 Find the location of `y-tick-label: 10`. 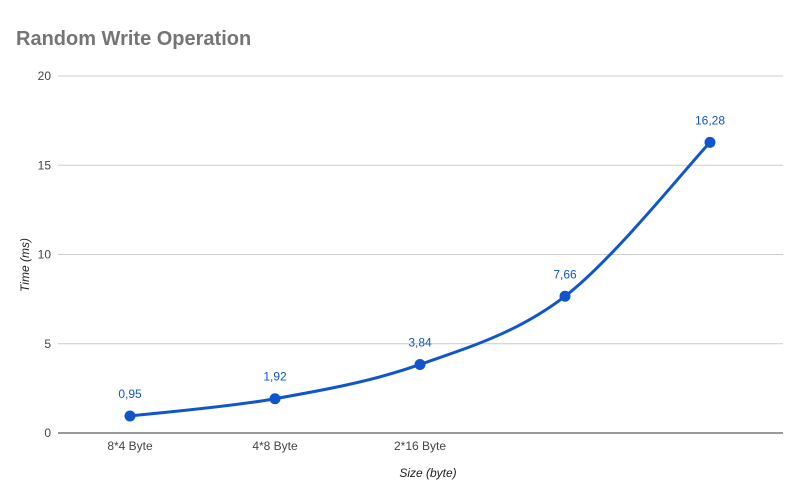

y-tick-label: 10 is located at coordinates (45, 255).